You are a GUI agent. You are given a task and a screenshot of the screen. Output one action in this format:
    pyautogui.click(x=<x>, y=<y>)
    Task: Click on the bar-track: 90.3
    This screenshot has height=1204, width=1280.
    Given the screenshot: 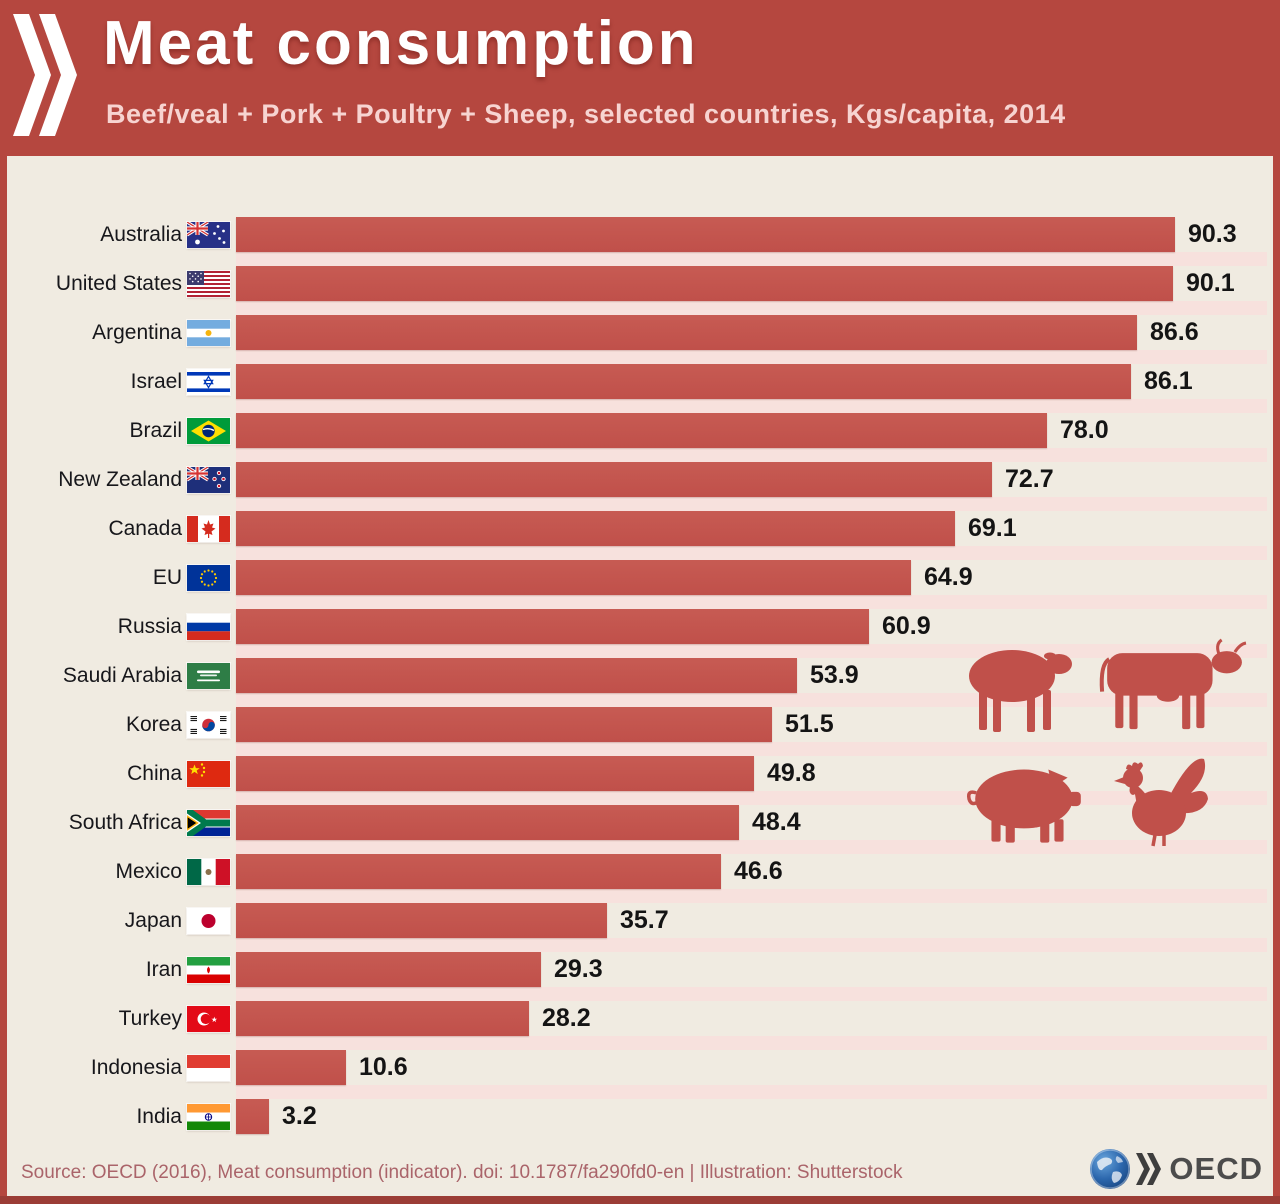 What is the action you would take?
    pyautogui.click(x=751, y=234)
    